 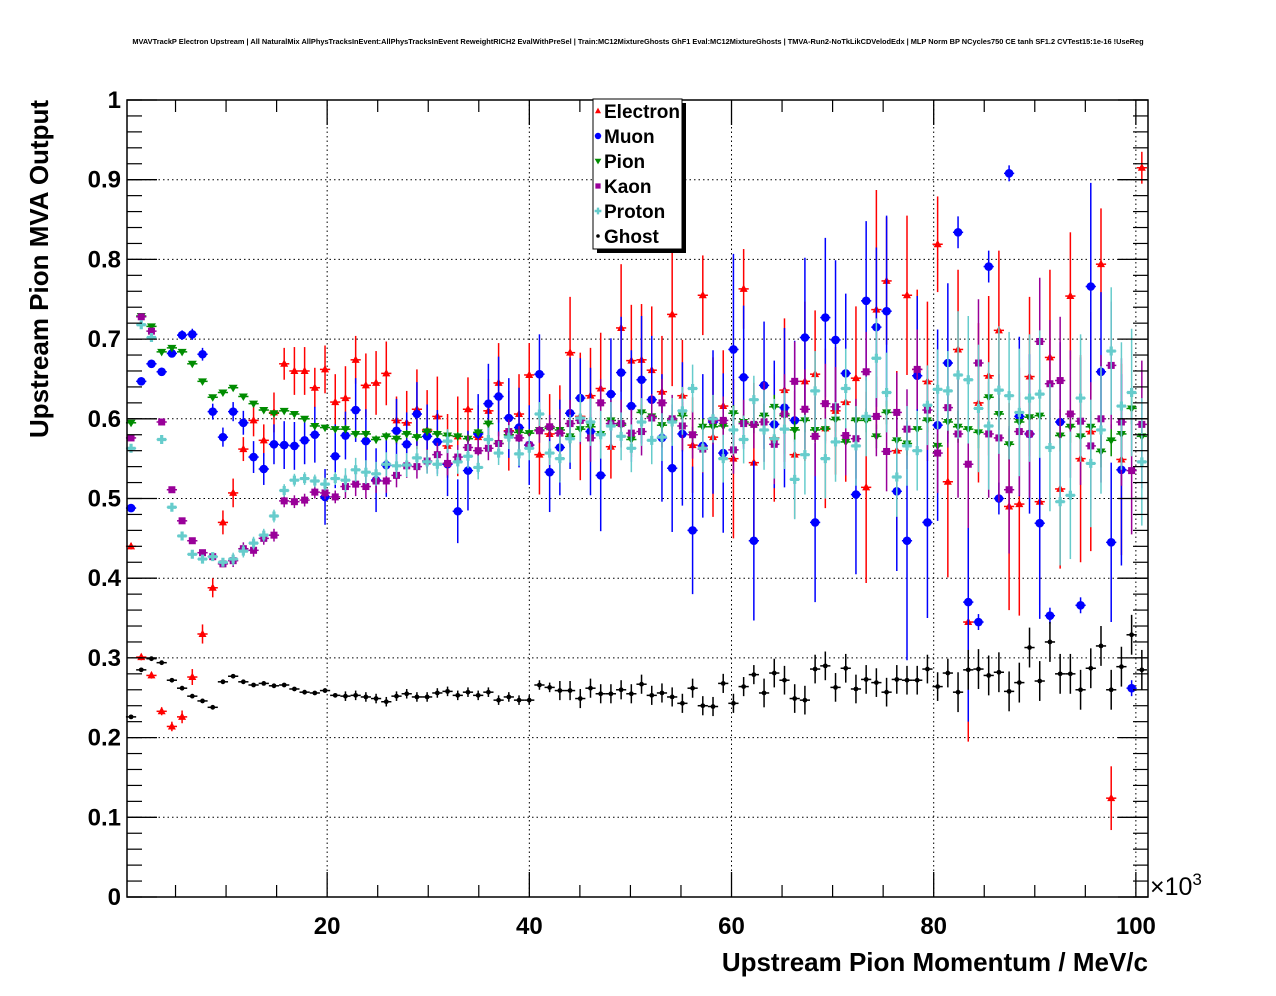 I want to click on legend-kaon-icon, so click(x=598, y=186).